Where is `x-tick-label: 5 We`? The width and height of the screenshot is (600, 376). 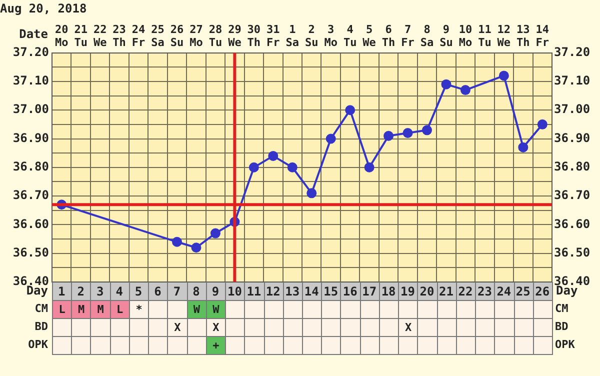
x-tick-label: 5 We is located at coordinates (369, 36).